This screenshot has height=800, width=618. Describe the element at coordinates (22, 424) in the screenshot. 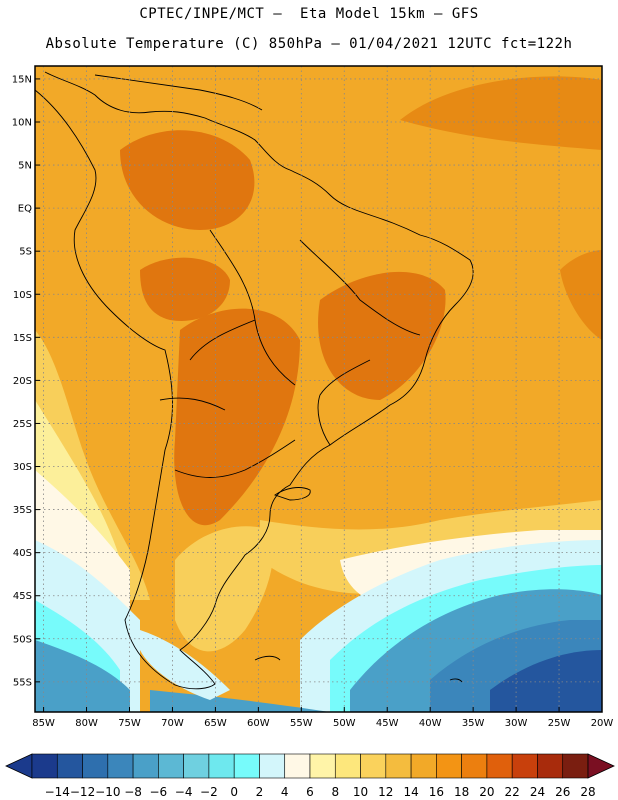

I see `lat-tick-label: 25S` at that location.